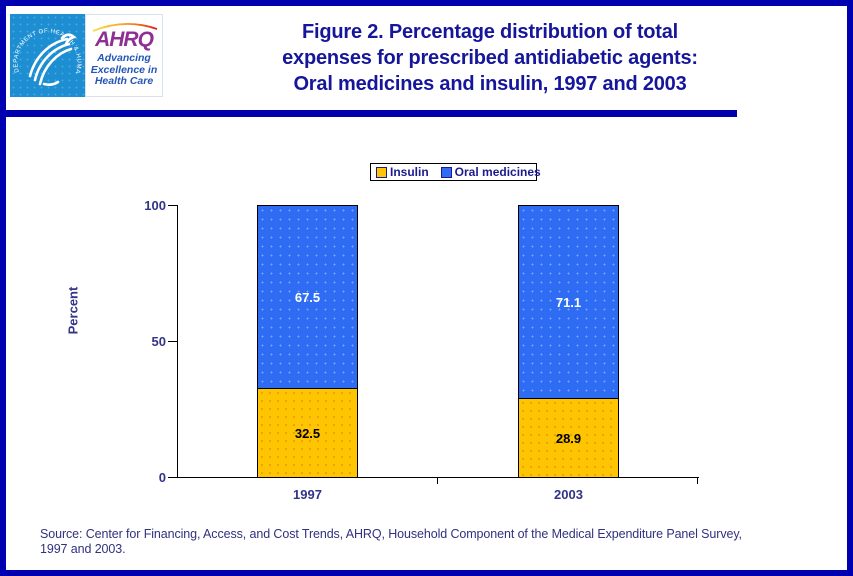 The image size is (853, 576). I want to click on y-tick-label-0: 0, so click(162, 477).